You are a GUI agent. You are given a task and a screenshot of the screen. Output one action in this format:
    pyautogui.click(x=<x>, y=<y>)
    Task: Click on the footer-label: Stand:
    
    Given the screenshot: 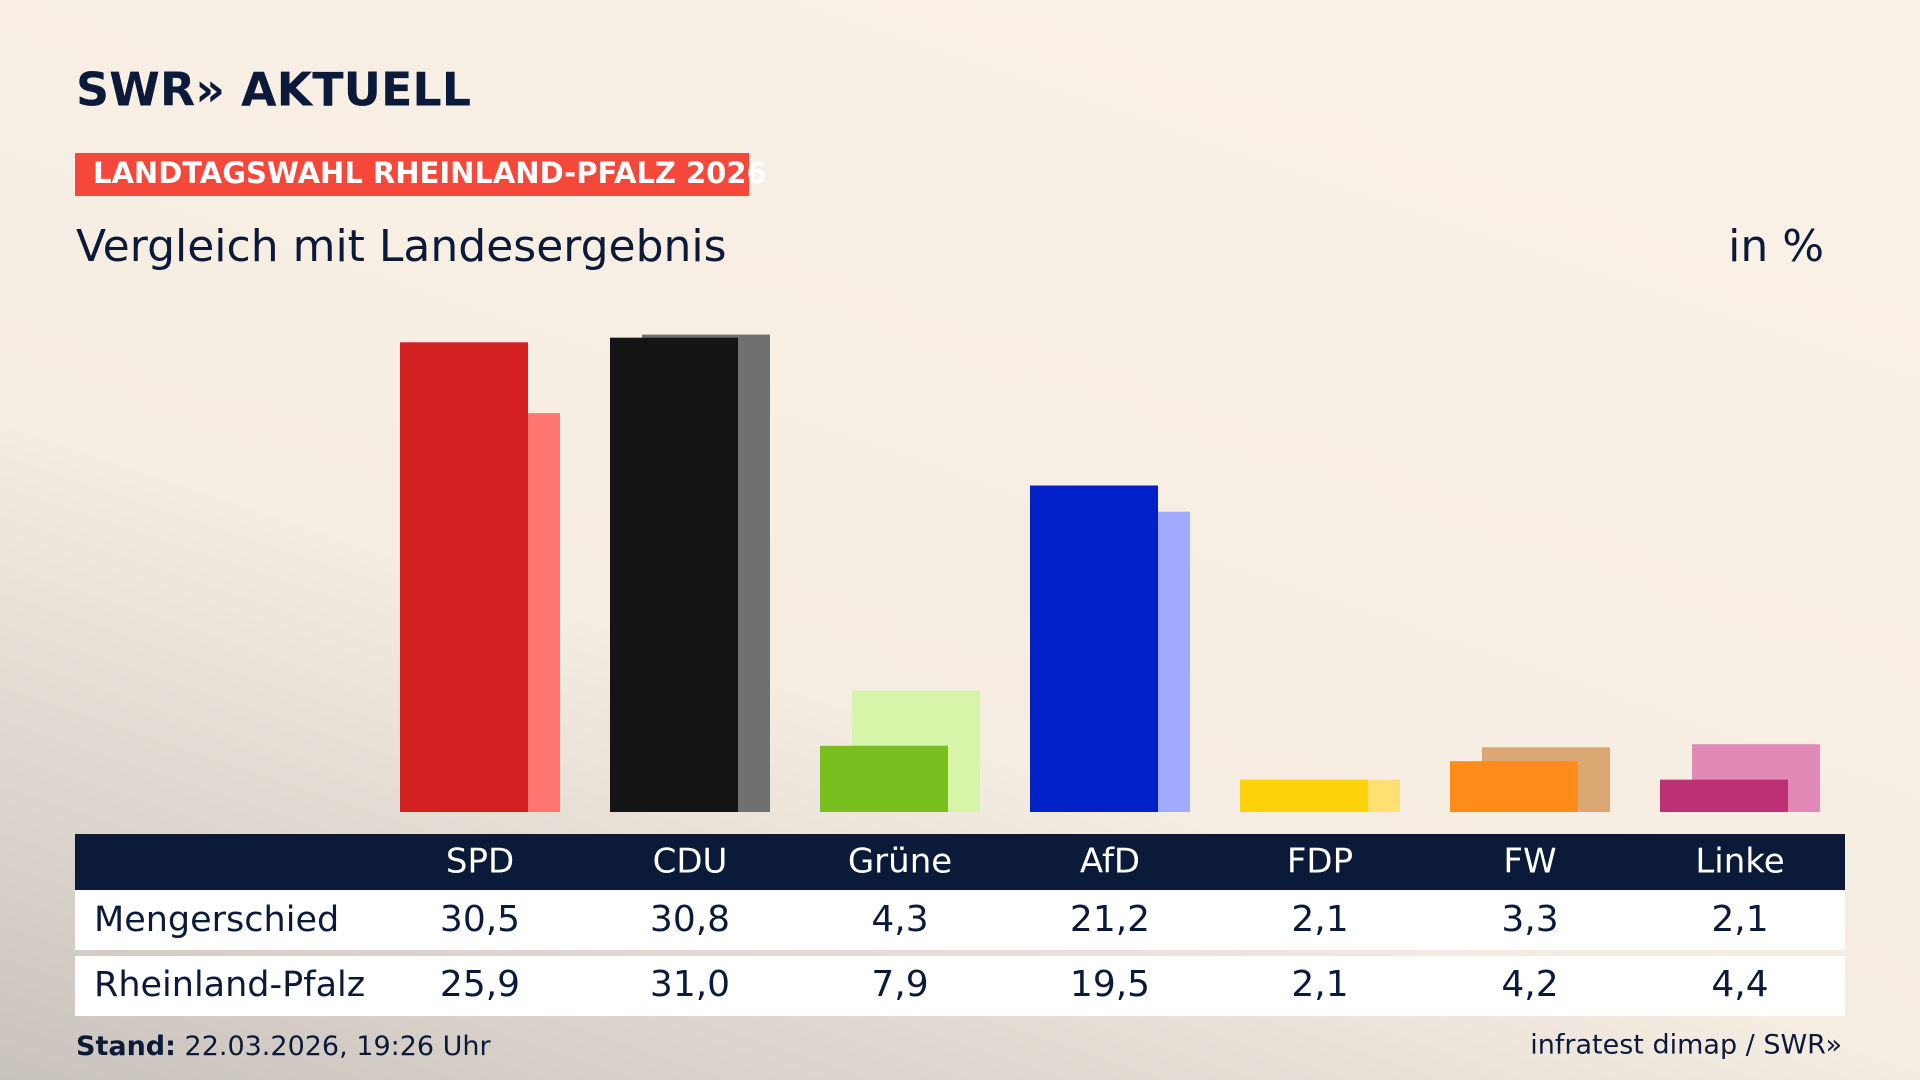 What is the action you would take?
    pyautogui.click(x=126, y=1046)
    